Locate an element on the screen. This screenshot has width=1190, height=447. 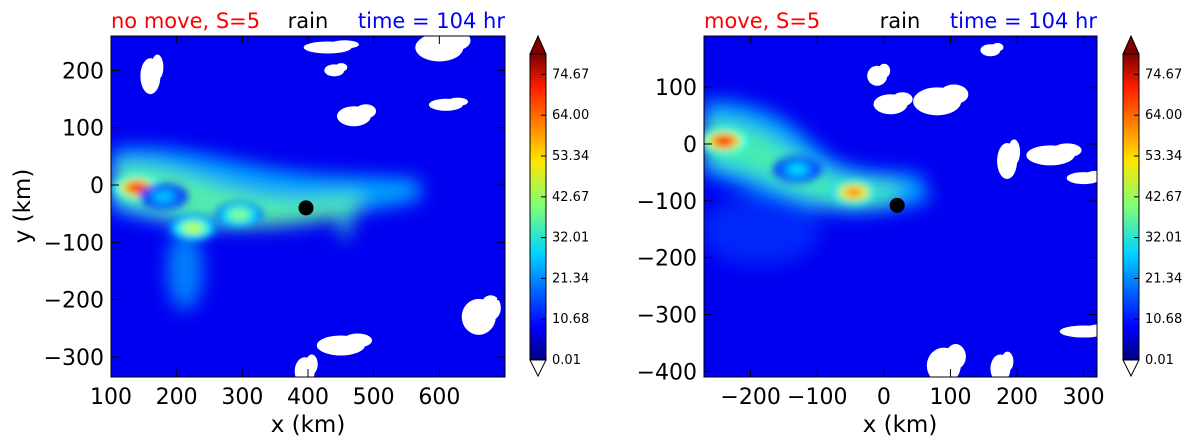
colorbar-tick-label: 10.68 is located at coordinates (1163, 319).